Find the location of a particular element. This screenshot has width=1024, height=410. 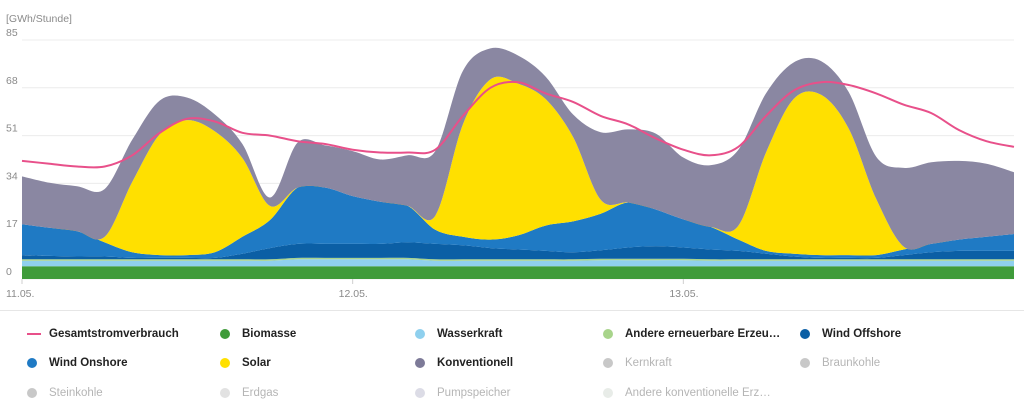

x-axis-ticks: 11.05. 12.05. 13.05. is located at coordinates (352, 289).